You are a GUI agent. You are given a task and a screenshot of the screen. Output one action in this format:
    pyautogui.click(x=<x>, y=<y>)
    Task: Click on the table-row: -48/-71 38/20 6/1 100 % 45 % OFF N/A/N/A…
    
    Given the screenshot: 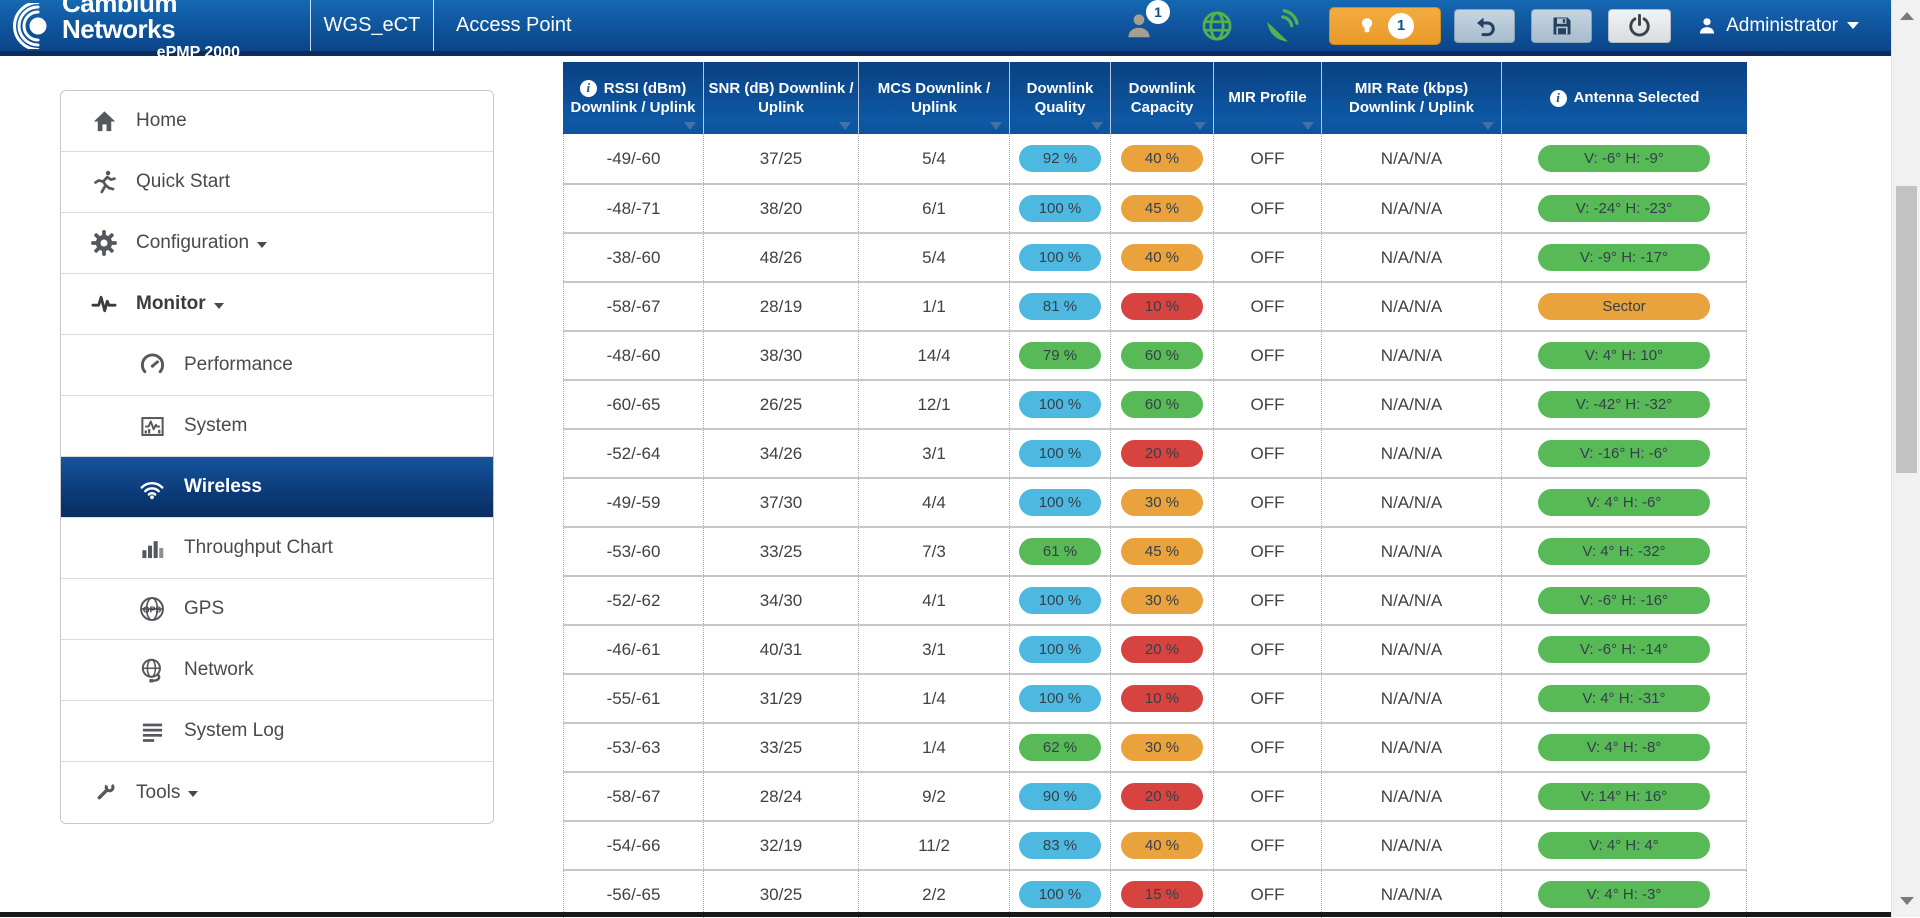 What is the action you would take?
    pyautogui.click(x=1155, y=207)
    